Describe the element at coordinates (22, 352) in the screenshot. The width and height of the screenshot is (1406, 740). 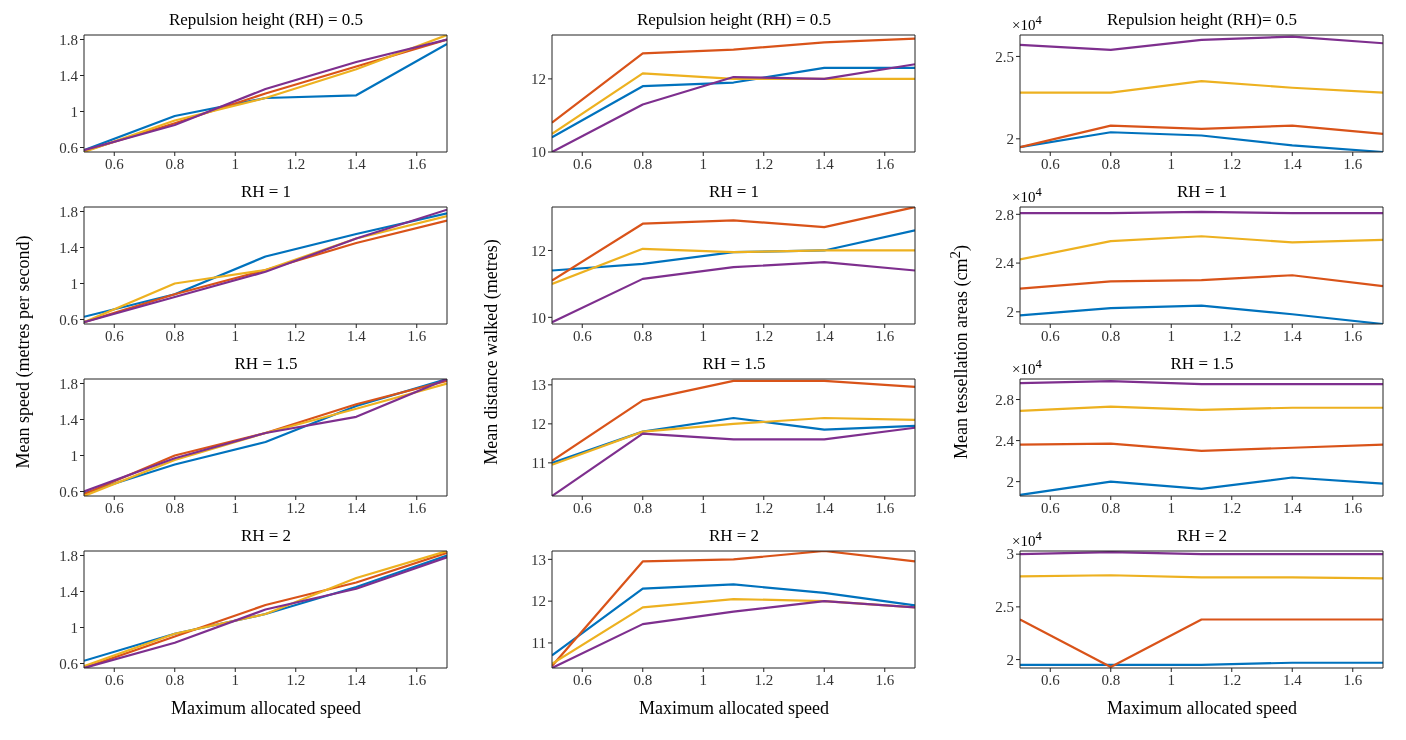
I see `y-axis-title: Mean speed (metres per second)` at that location.